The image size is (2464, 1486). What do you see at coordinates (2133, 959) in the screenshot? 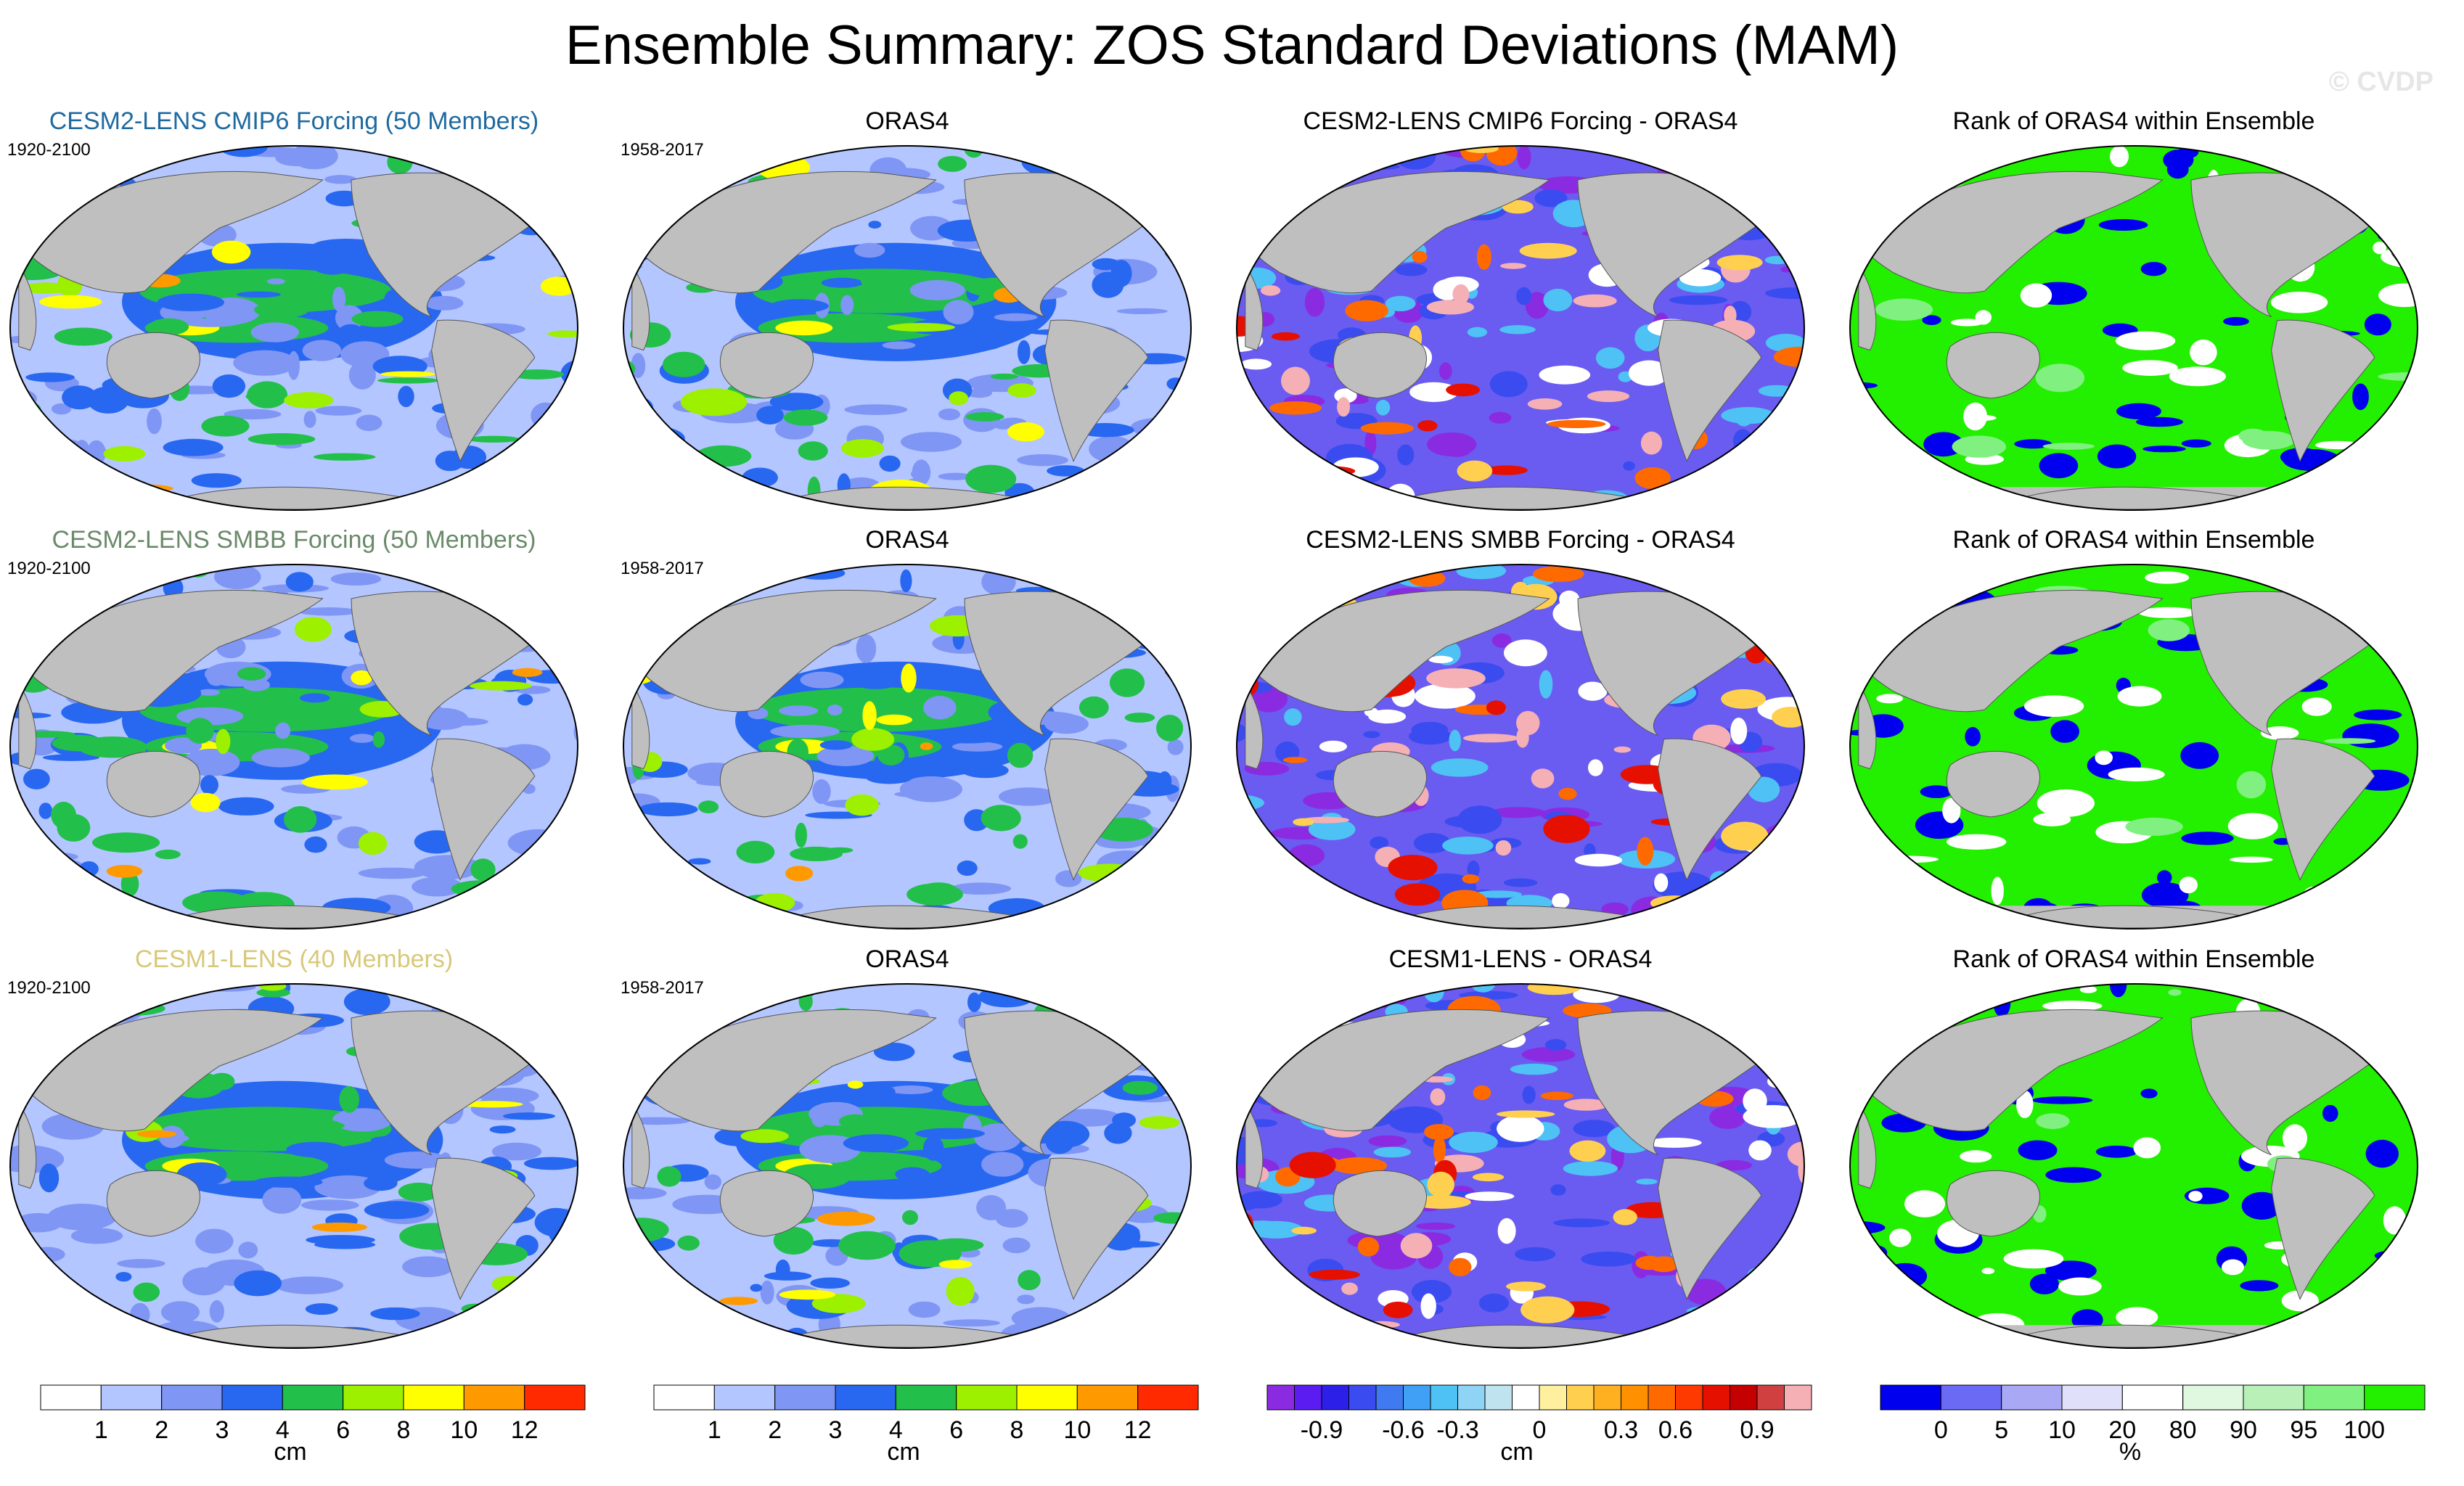
I see `panel-title: Rank of ORAS4 within Ensemble` at bounding box center [2133, 959].